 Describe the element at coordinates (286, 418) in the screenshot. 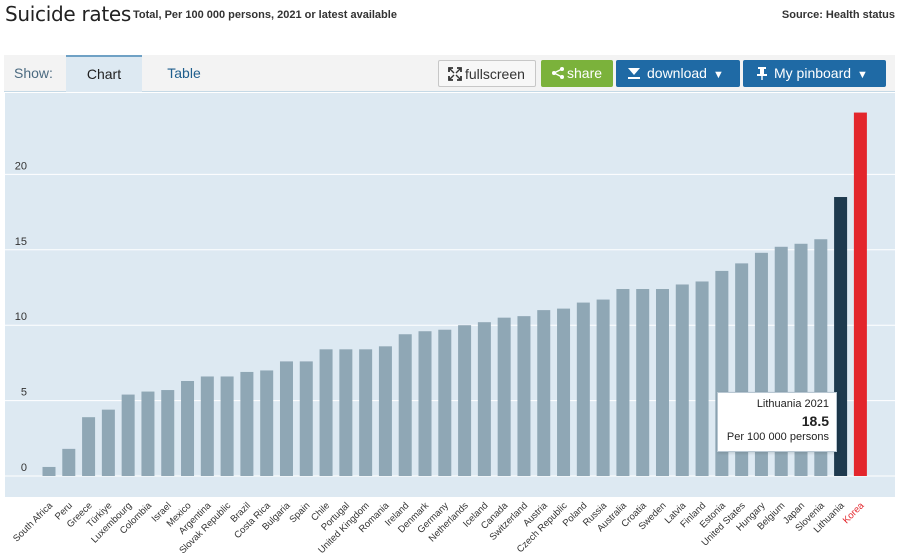

I see `bar-bulgaria` at that location.